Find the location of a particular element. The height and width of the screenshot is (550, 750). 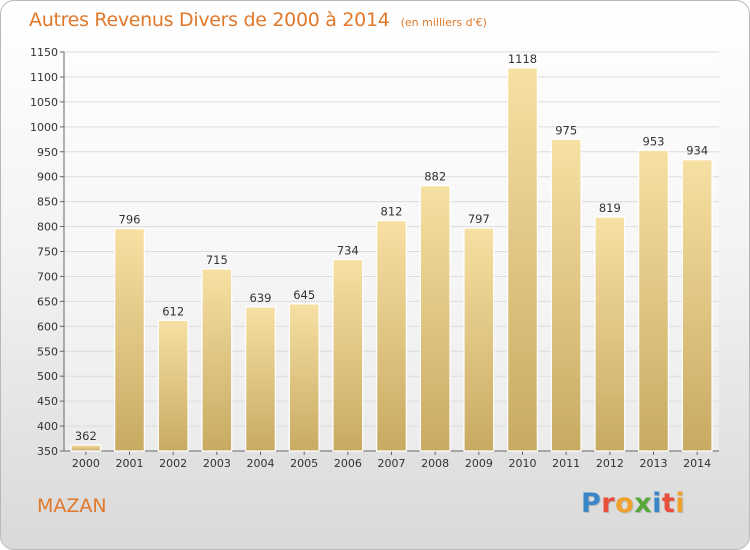

bar-2012 is located at coordinates (610, 334).